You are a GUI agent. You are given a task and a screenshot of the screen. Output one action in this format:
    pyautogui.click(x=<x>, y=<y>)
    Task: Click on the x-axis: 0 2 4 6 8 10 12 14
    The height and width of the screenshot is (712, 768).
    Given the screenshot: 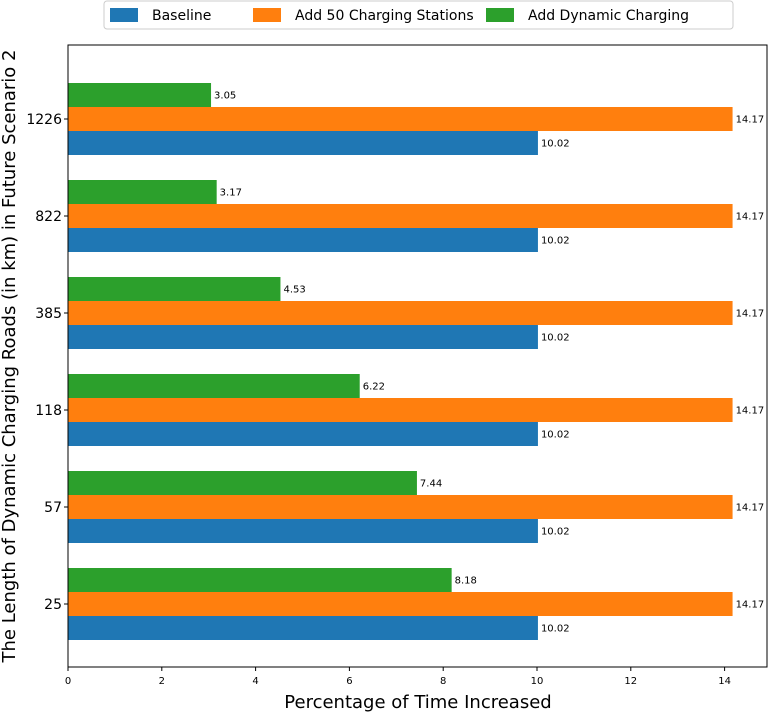 What is the action you would take?
    pyautogui.click(x=398, y=677)
    